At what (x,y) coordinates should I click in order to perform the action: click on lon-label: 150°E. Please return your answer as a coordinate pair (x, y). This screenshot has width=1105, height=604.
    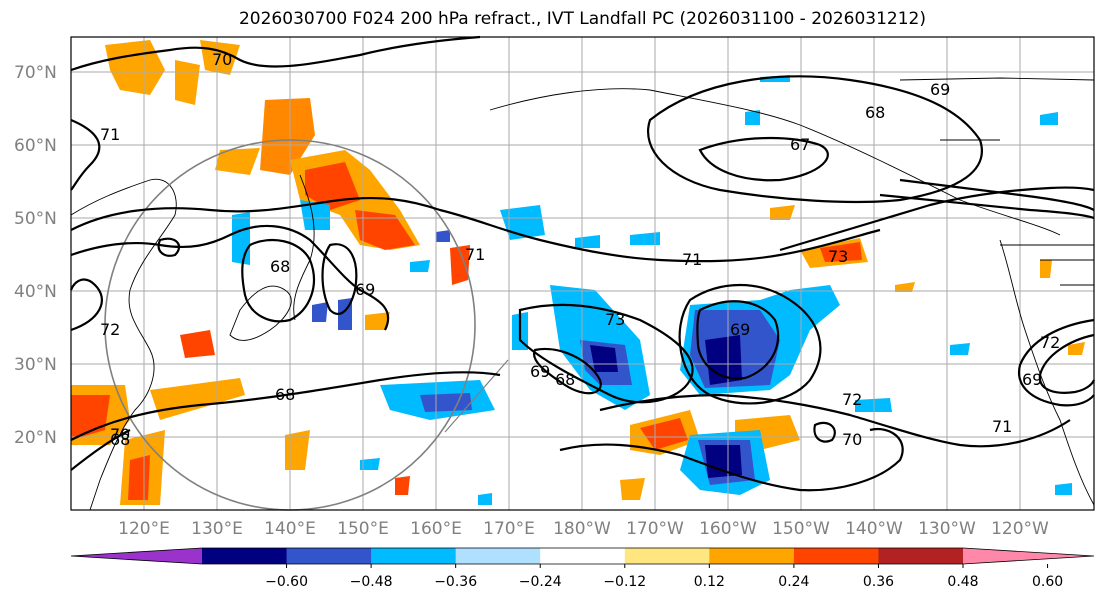
    Looking at the image, I should click on (363, 529).